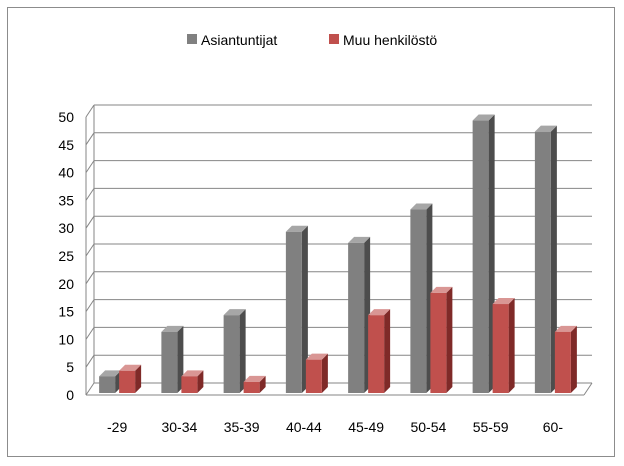  Describe the element at coordinates (491, 427) in the screenshot. I see `x-tick-label: 55-59` at that location.